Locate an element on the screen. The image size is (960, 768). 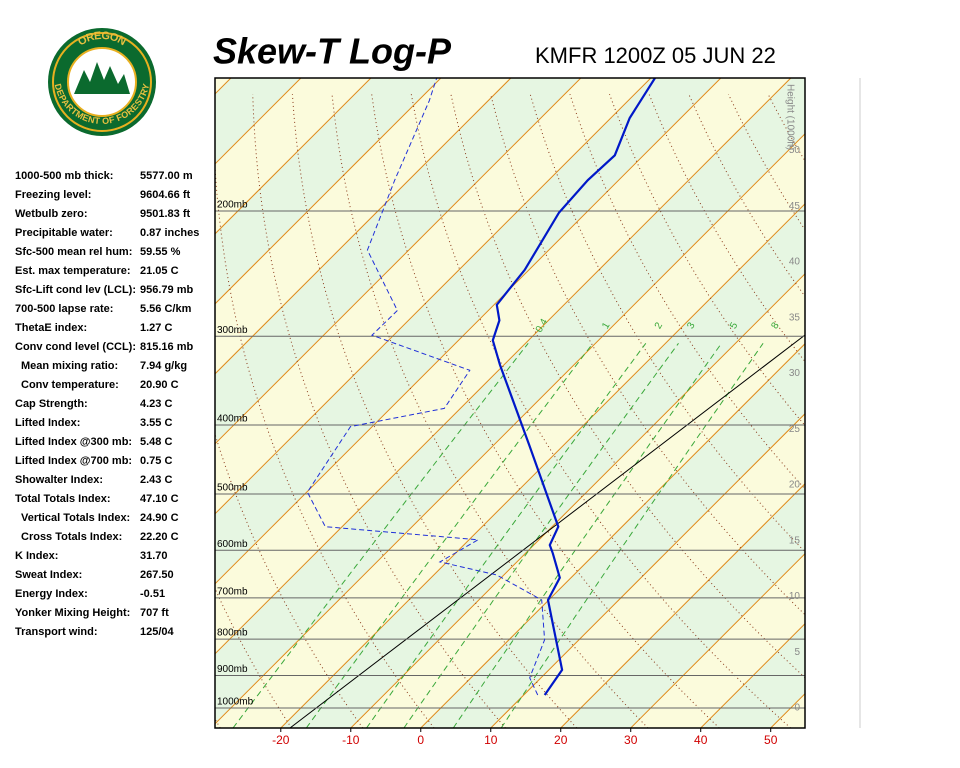
index-label: Cap Strength: is located at coordinates (51, 404).